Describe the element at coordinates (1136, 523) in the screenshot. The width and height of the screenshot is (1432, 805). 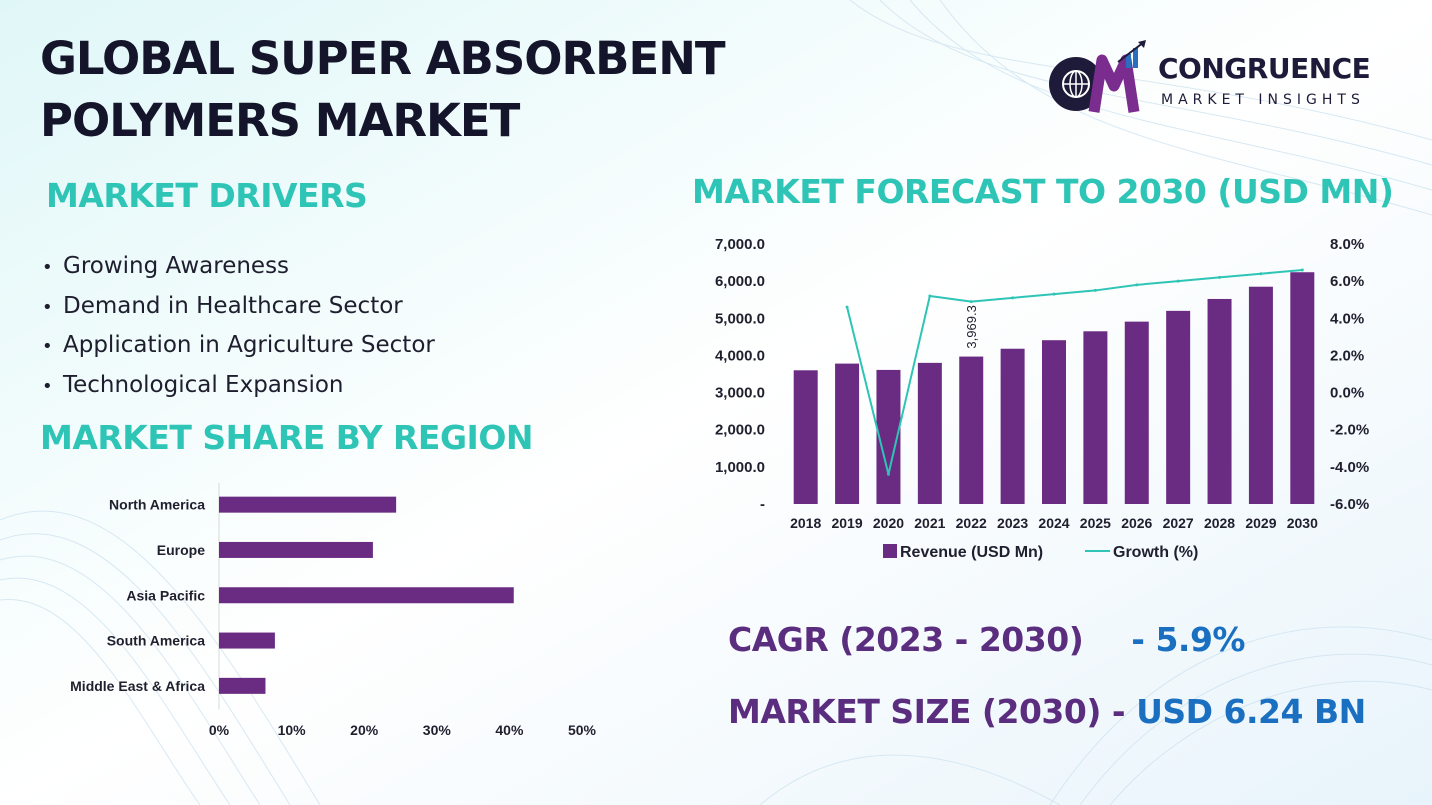
I see `x-tick-label: 2026` at that location.